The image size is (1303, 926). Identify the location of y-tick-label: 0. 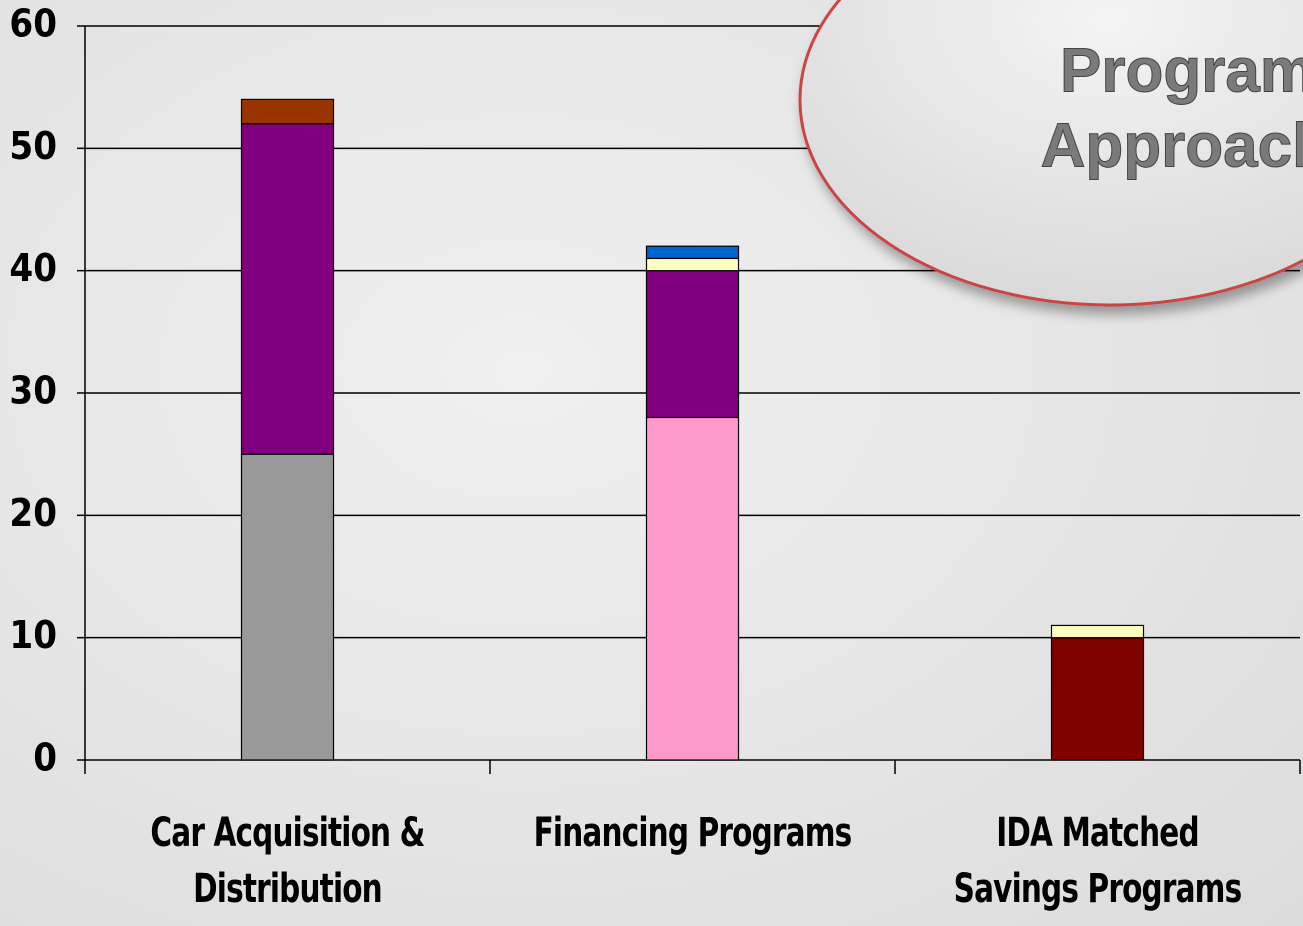
(45, 758).